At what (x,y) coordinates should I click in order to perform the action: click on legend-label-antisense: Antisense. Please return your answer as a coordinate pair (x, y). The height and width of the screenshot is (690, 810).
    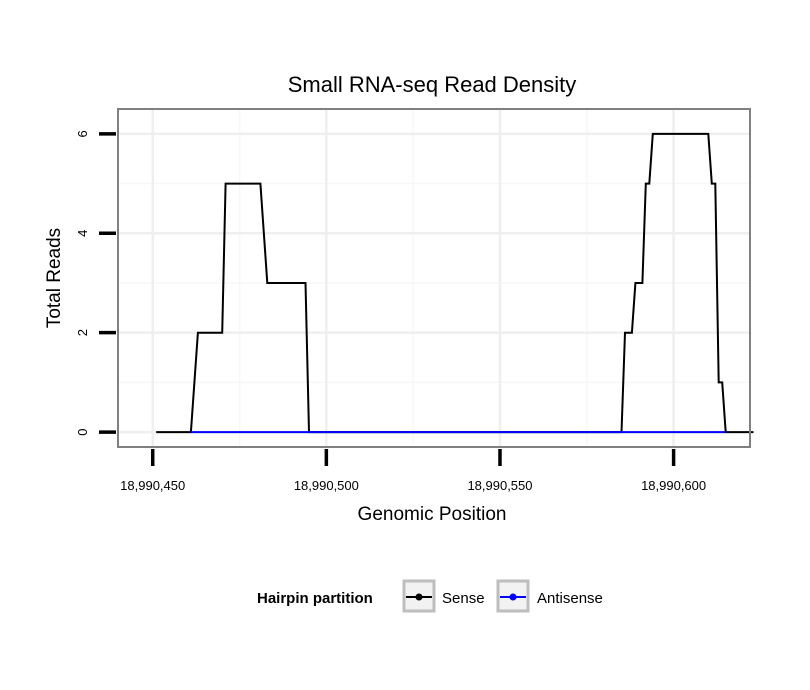
    Looking at the image, I should click on (570, 598).